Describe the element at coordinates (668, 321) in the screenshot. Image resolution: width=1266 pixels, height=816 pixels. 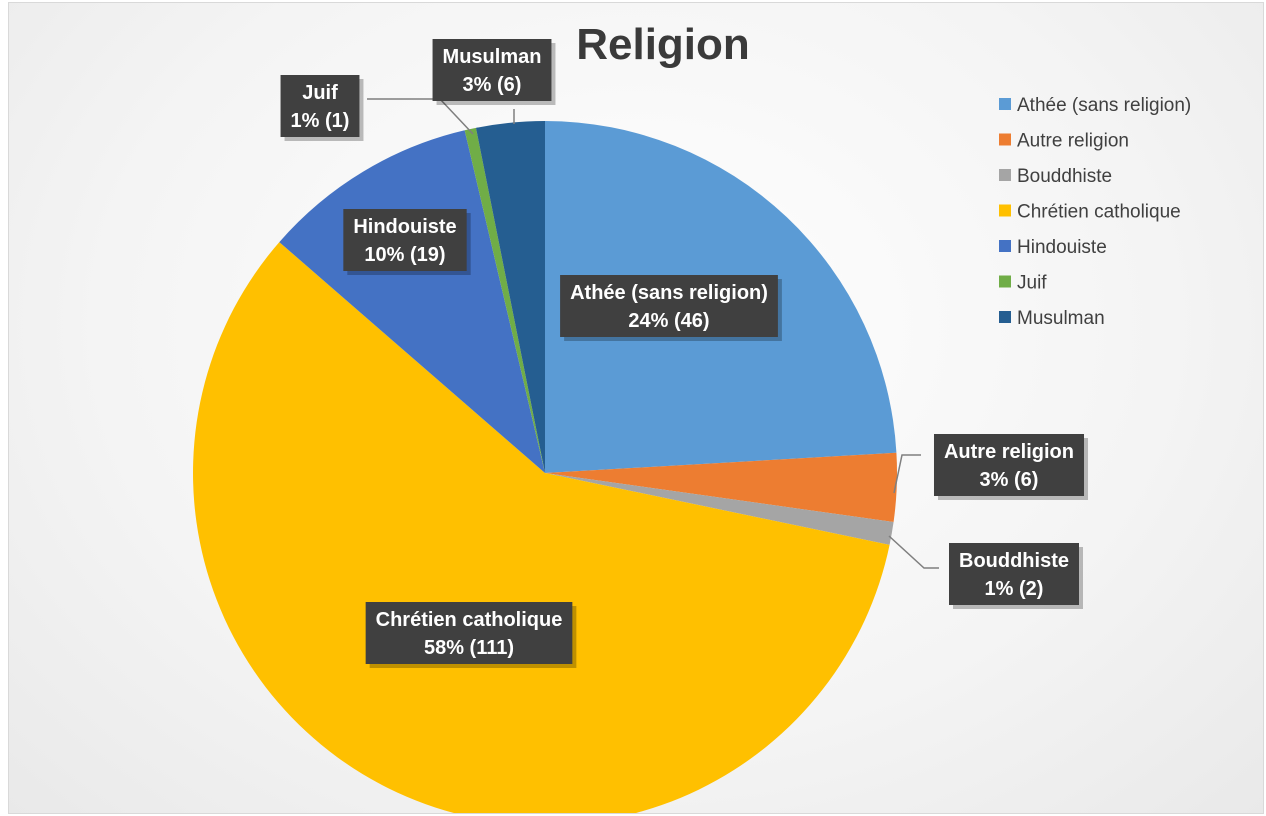
I see `data-label-value: 24% (46)` at that location.